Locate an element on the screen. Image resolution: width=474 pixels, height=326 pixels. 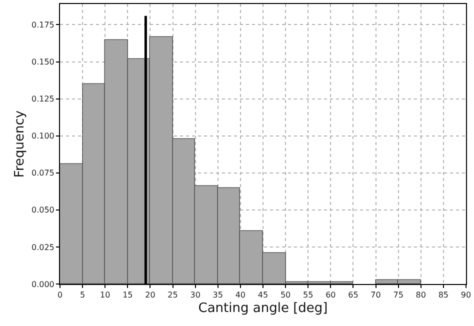
y-axis-title: Frequency is located at coordinates (20, 144).